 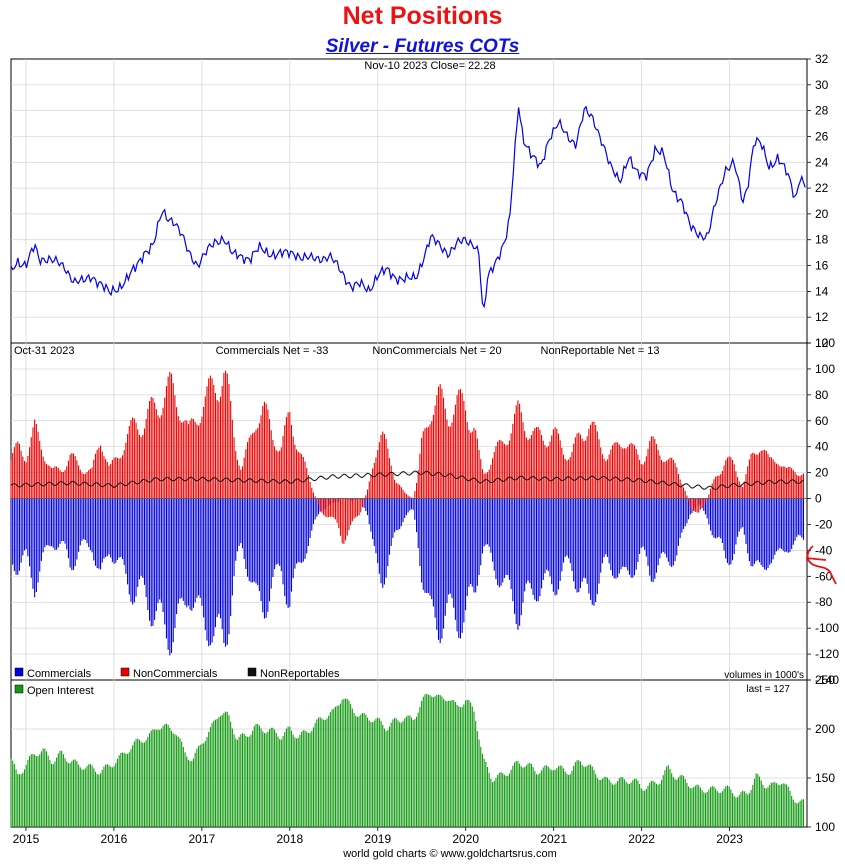 I want to click on legend-label-noncommercials: NonCommercials, so click(x=175, y=674).